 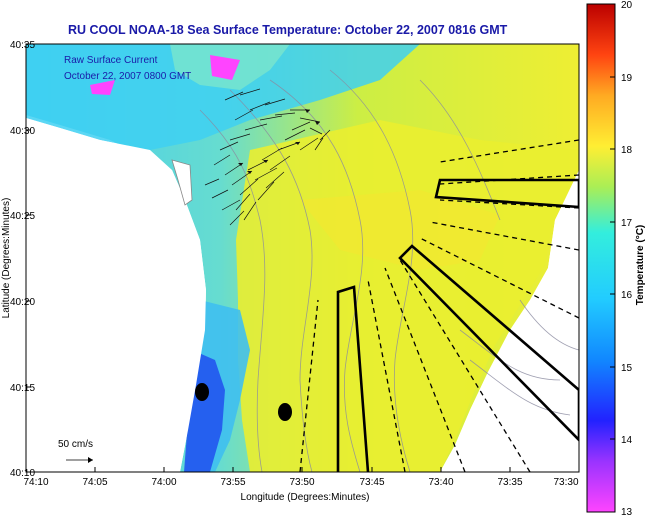 I want to click on colorbar-tick: 20, so click(x=627, y=5).